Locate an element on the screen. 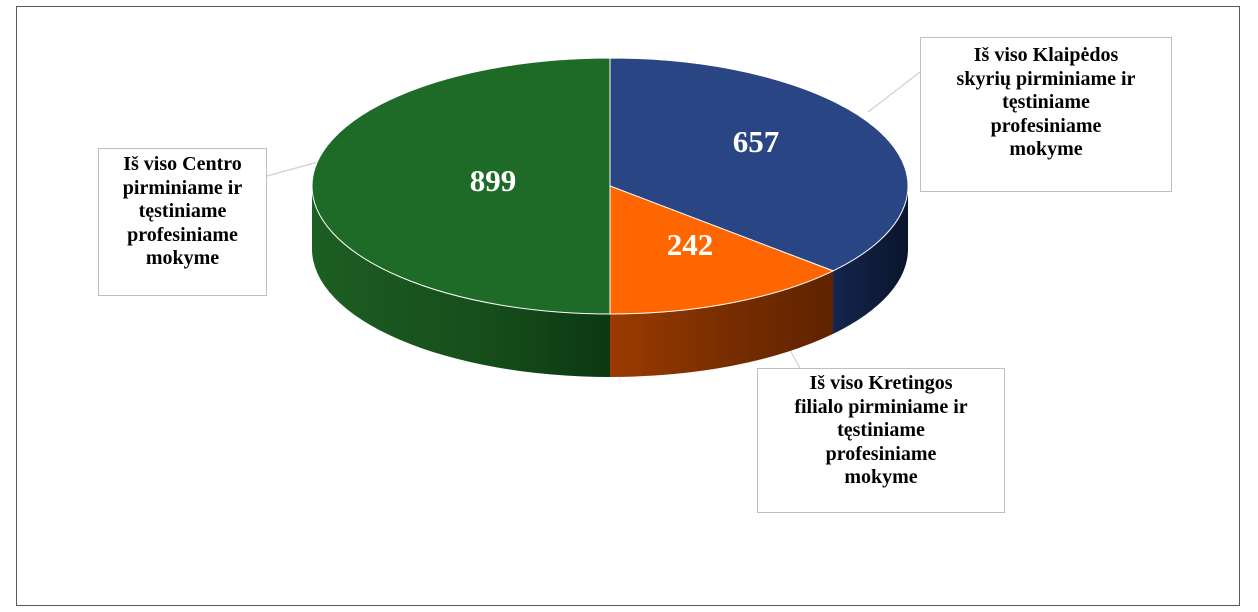 The width and height of the screenshot is (1258, 612). slice-kretingos is located at coordinates (721, 250).